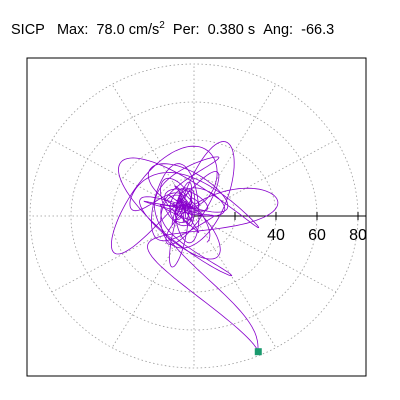 This screenshot has height=400, width=400. I want to click on angle-label: Ang:, so click(278, 30).